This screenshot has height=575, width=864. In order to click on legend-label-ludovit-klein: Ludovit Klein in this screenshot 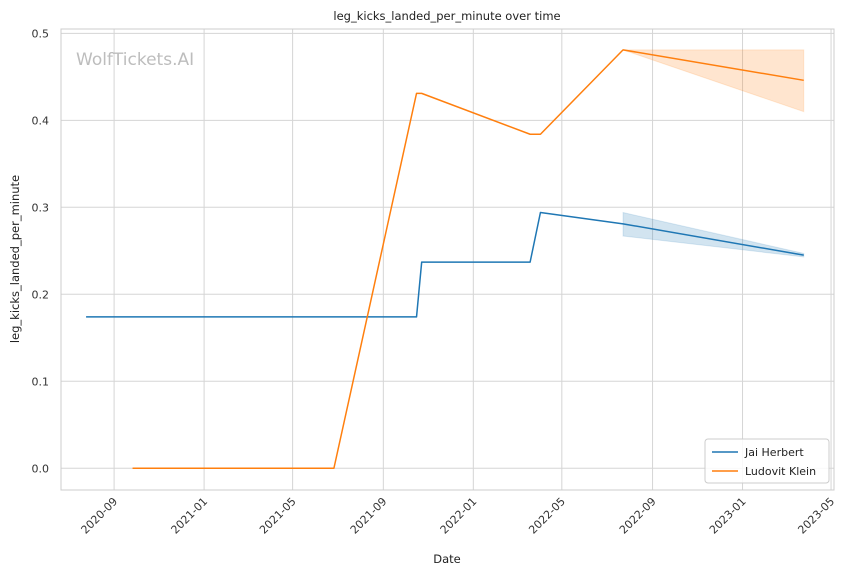, I will do `click(780, 471)`.